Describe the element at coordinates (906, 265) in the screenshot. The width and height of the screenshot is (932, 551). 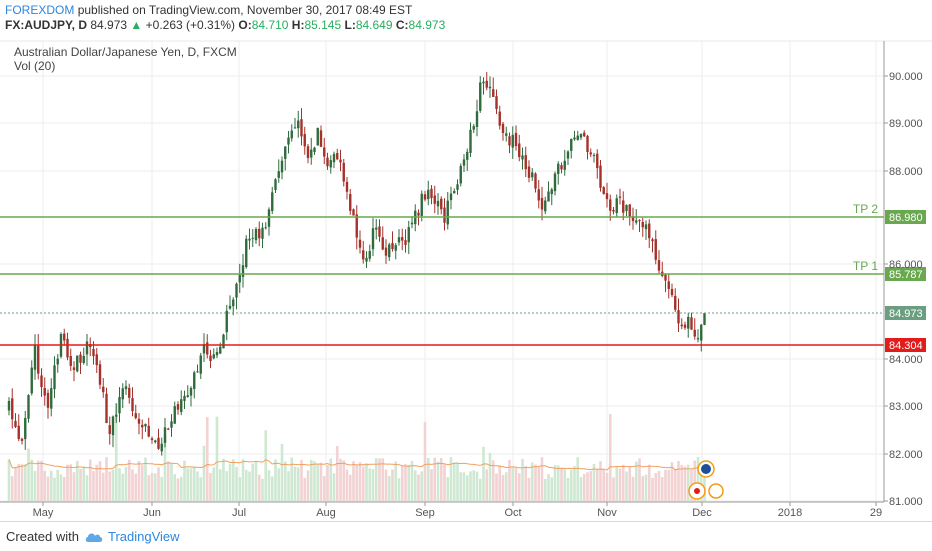
I see `price-tick-label: 86.000` at that location.